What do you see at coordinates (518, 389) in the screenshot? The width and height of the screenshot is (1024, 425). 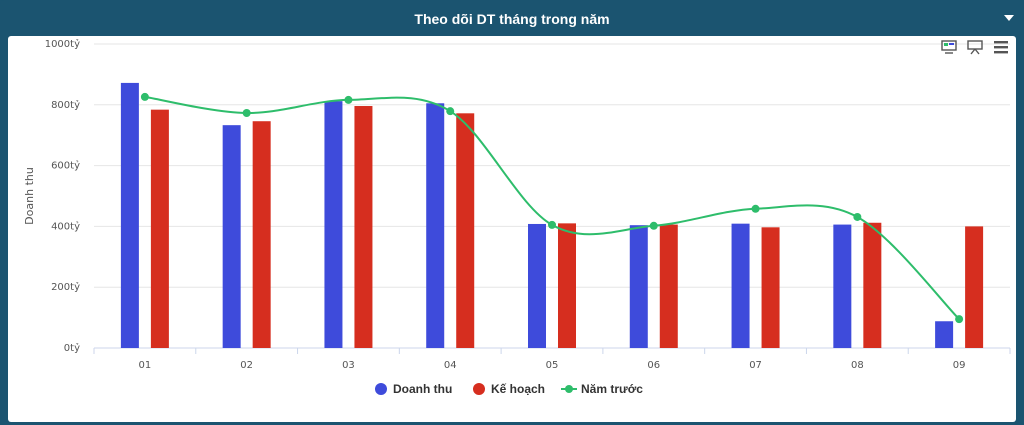 I see `legend-label: Kế hoạch` at bounding box center [518, 389].